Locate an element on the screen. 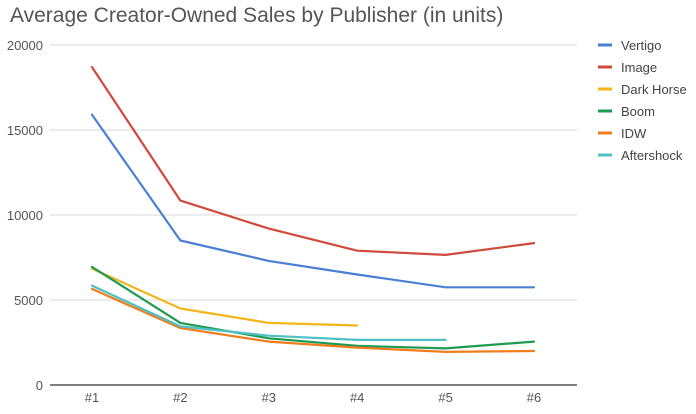 The image size is (696, 414). series-line-aftershock is located at coordinates (268, 312).